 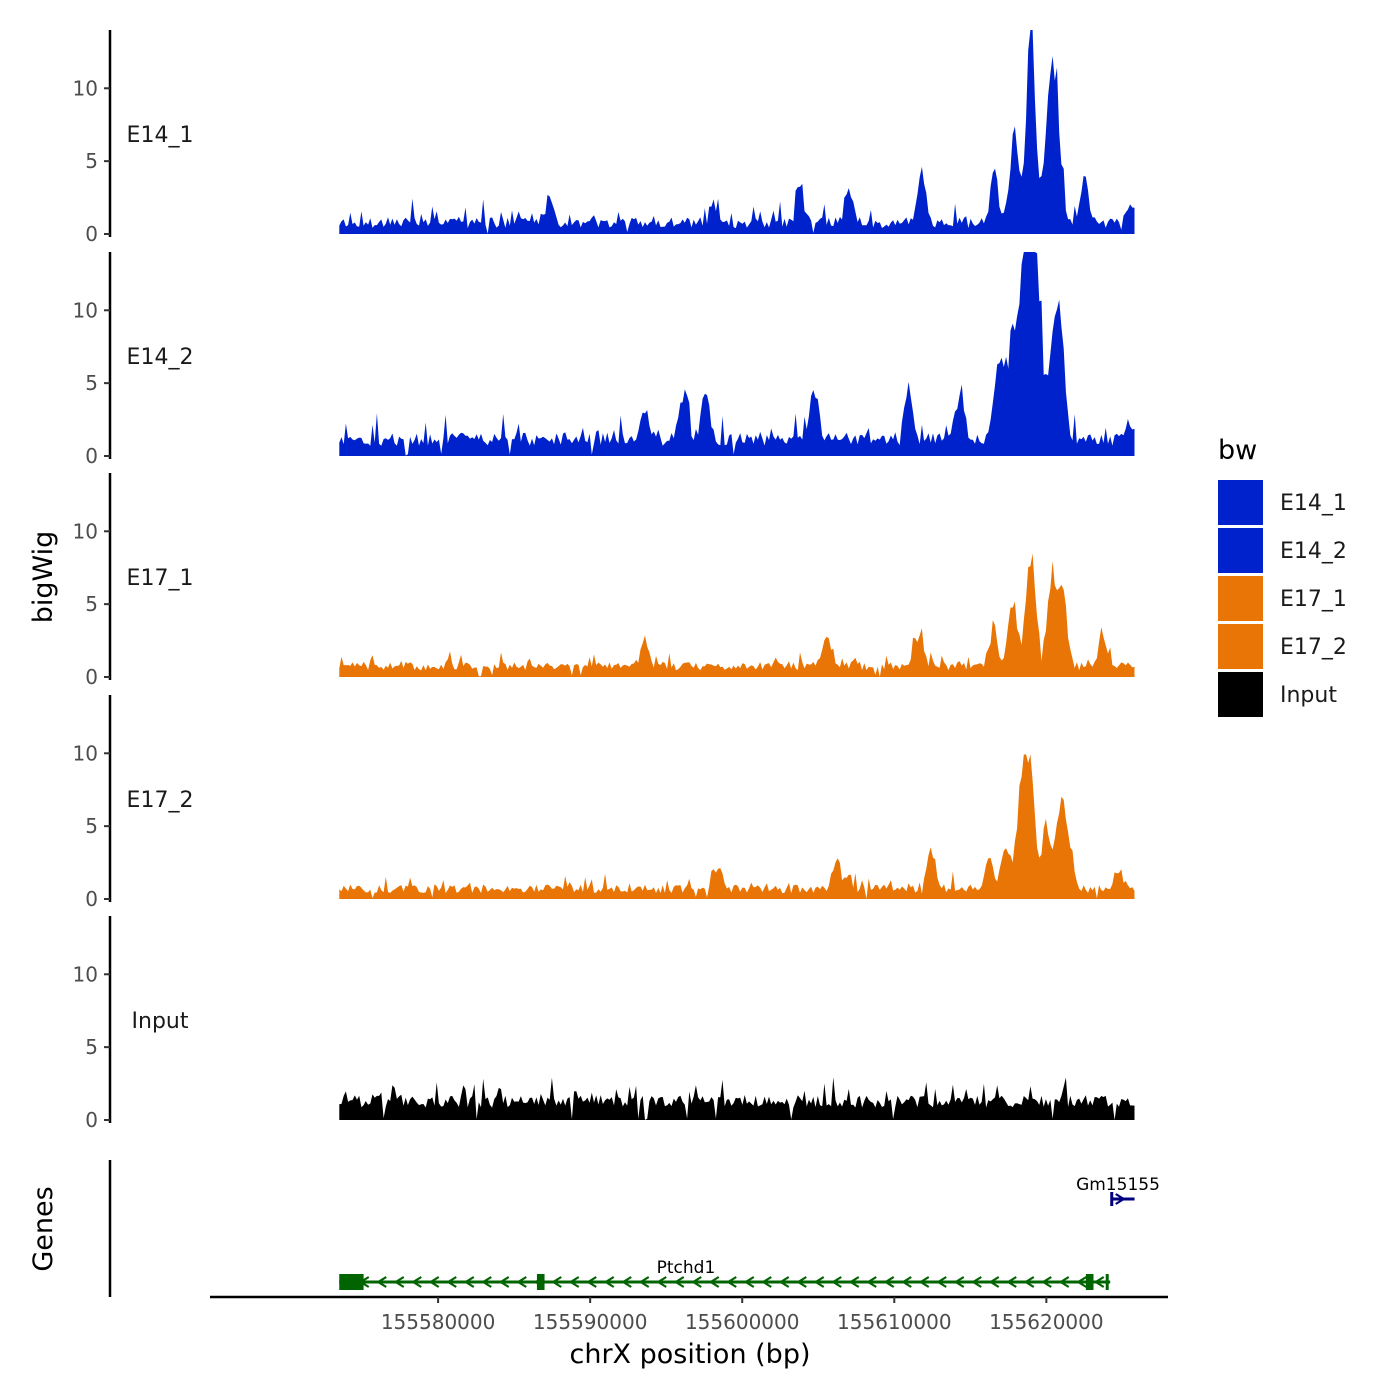 I want to click on legend-label: E17_1, so click(x=1313, y=599).